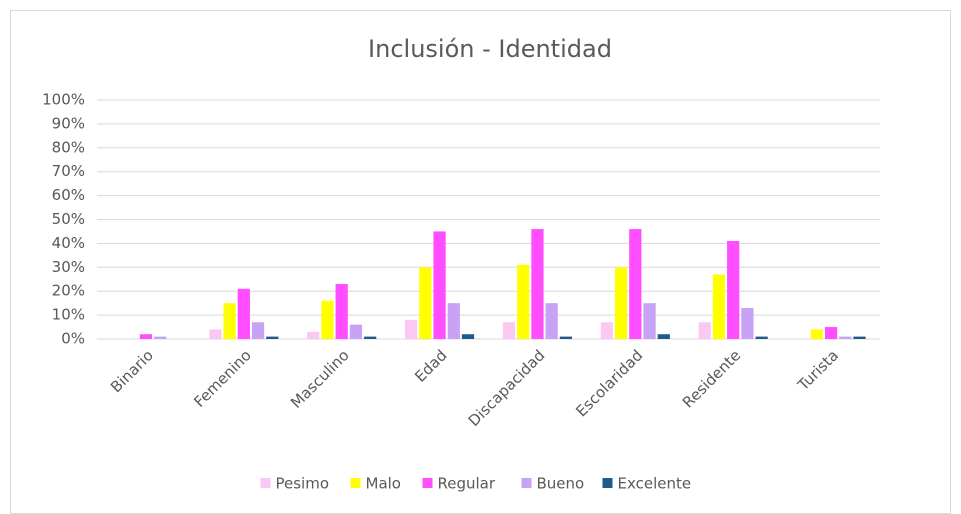 The height and width of the screenshot is (514, 961). What do you see at coordinates (68, 315) in the screenshot?
I see `y-tick-label: 10%` at bounding box center [68, 315].